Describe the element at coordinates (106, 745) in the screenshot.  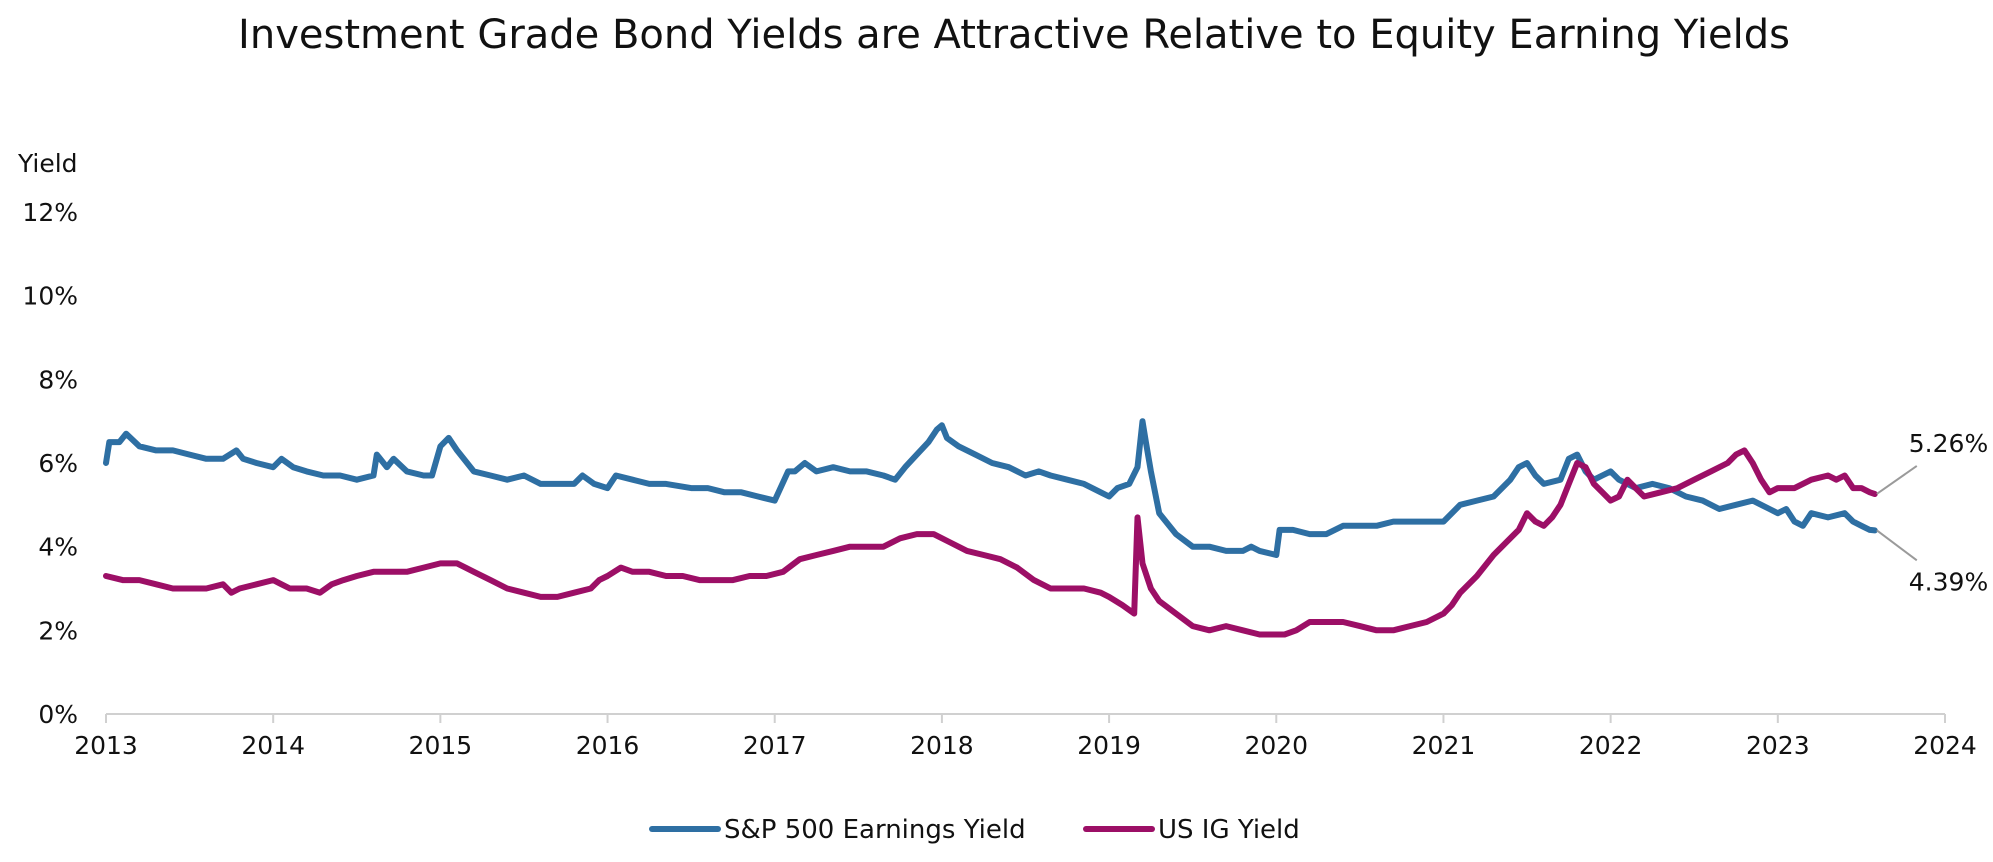
I see `x-tick-label: 2013` at that location.